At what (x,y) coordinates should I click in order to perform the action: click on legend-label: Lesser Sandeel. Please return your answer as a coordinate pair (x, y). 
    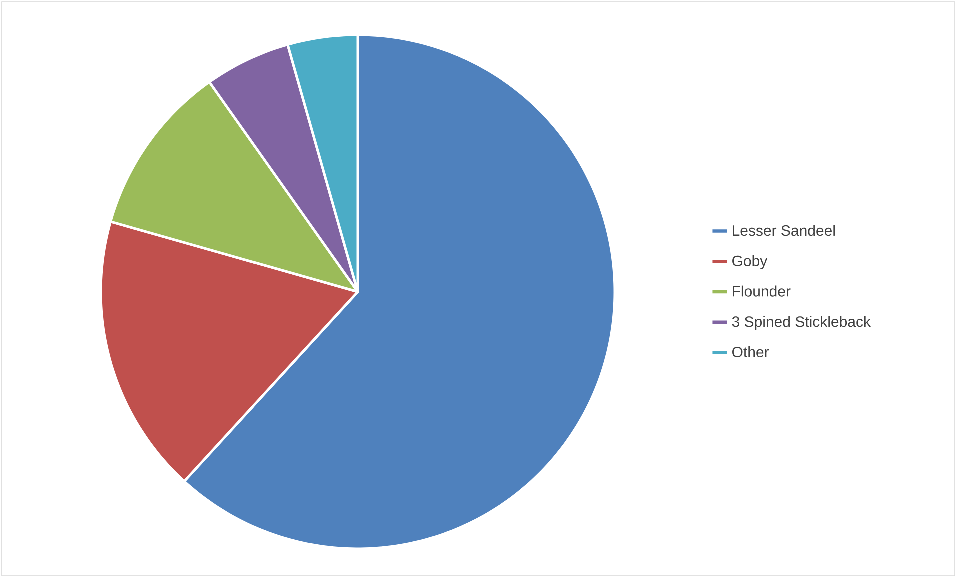
    Looking at the image, I should click on (784, 230).